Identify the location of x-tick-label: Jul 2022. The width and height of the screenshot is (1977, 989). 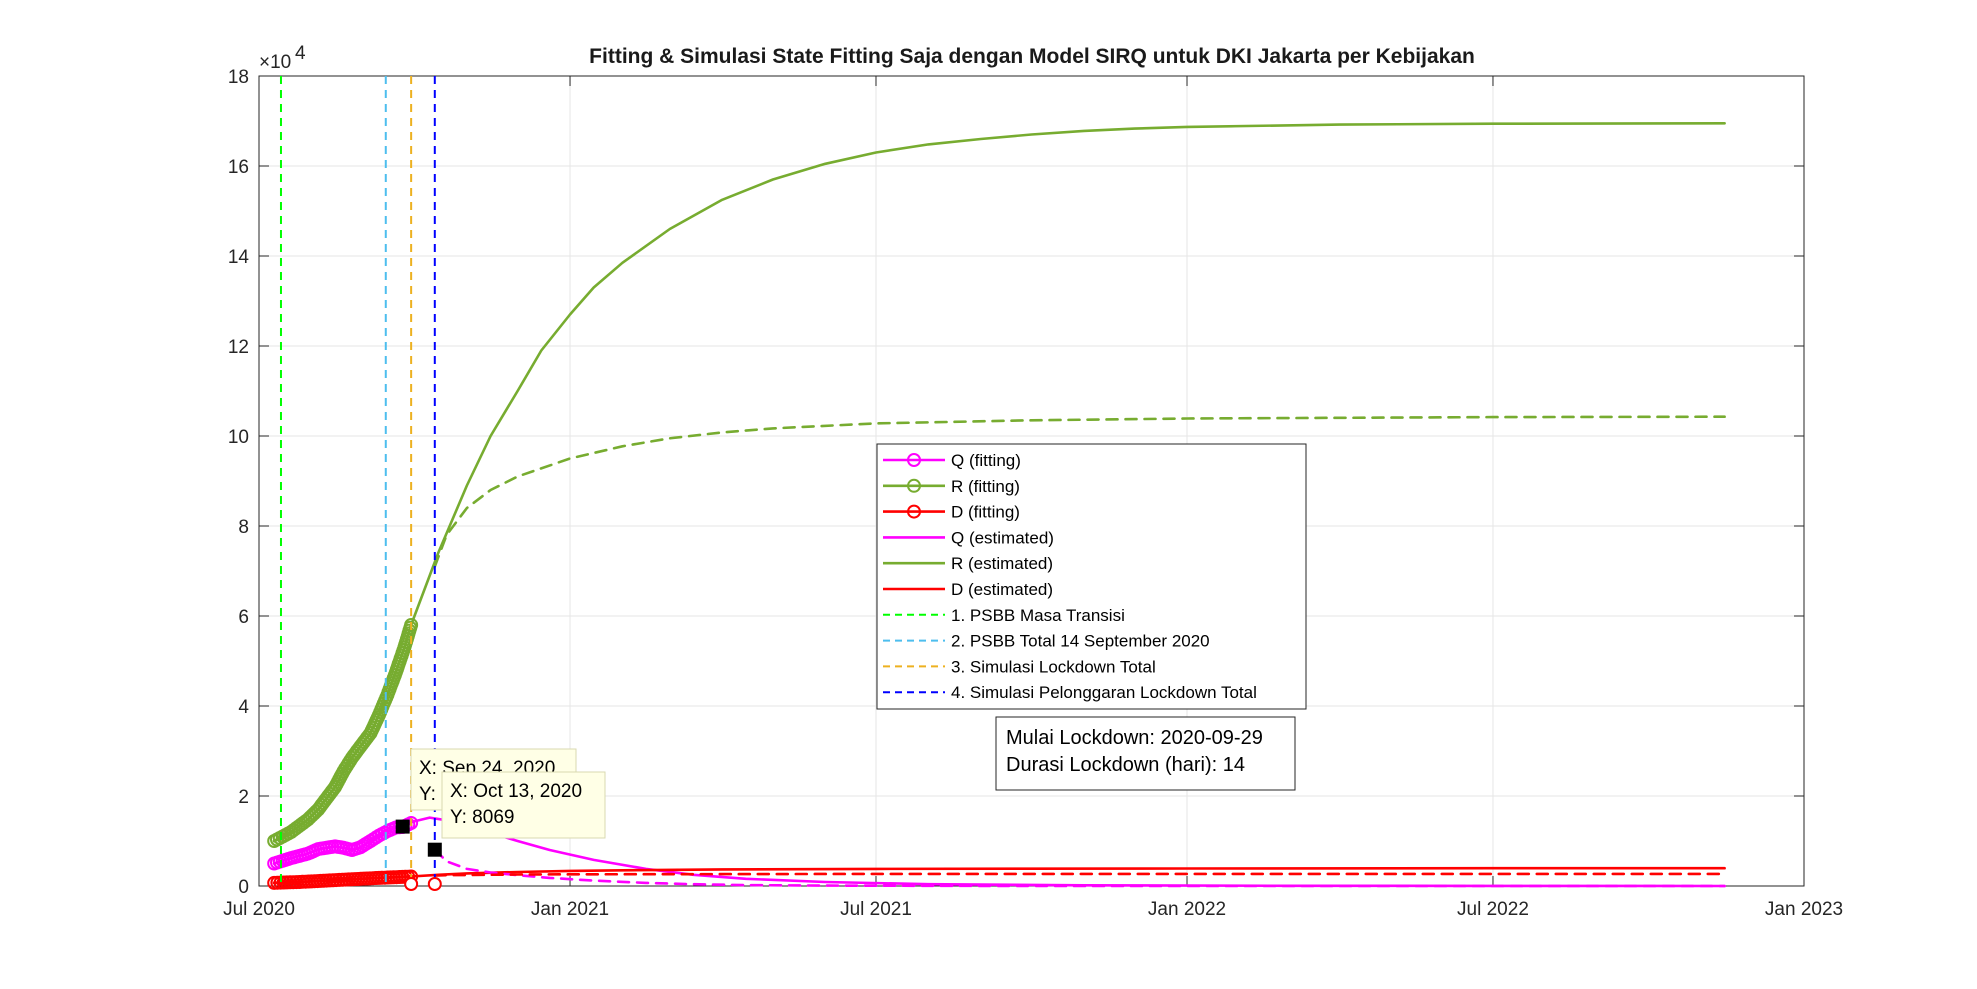
(1493, 909).